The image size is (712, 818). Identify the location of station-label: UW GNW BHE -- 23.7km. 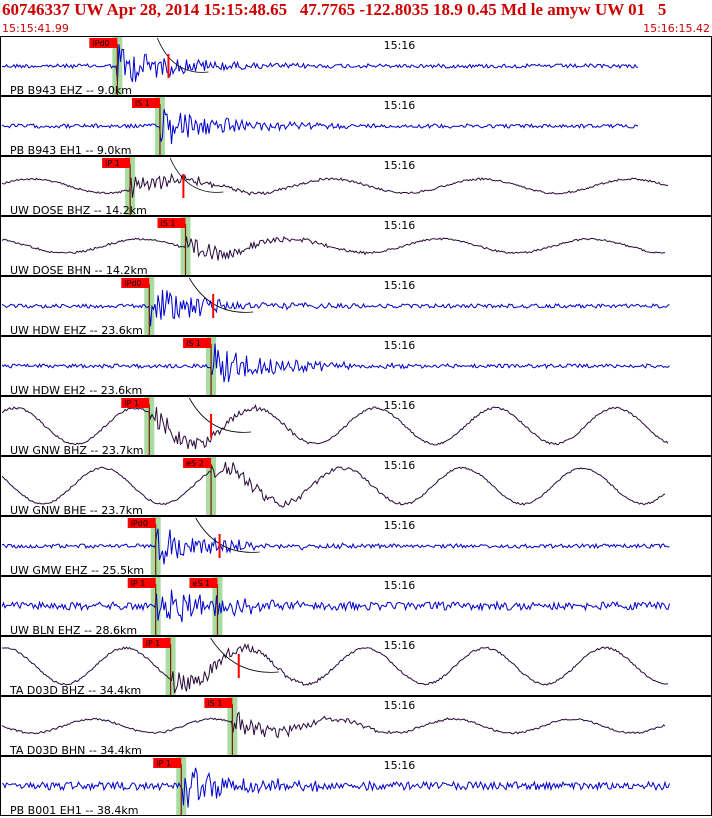
(76, 510).